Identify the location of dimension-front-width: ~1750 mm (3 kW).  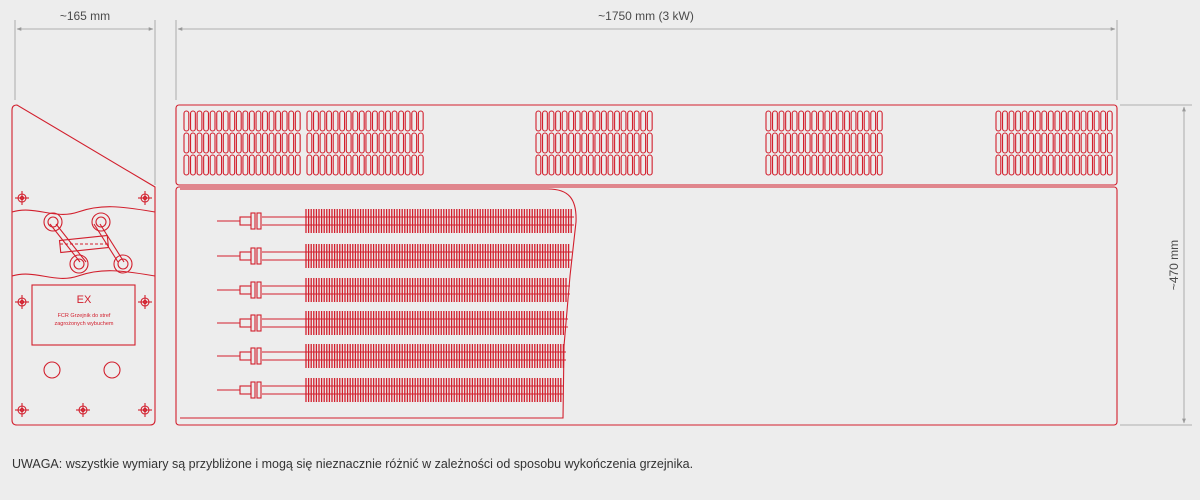
(646, 54).